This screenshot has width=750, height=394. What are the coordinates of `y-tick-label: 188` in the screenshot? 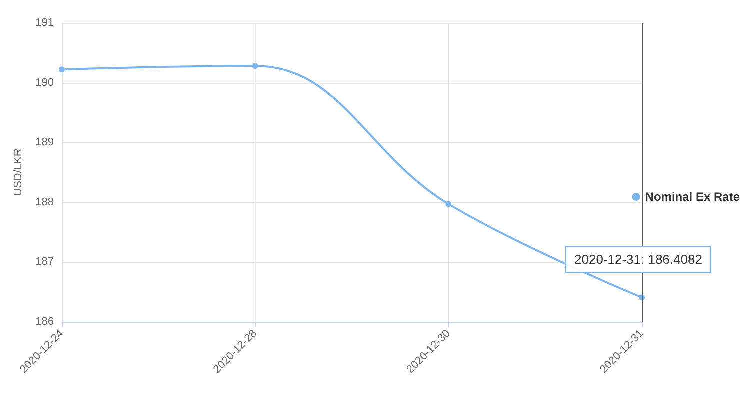 It's located at (45, 202).